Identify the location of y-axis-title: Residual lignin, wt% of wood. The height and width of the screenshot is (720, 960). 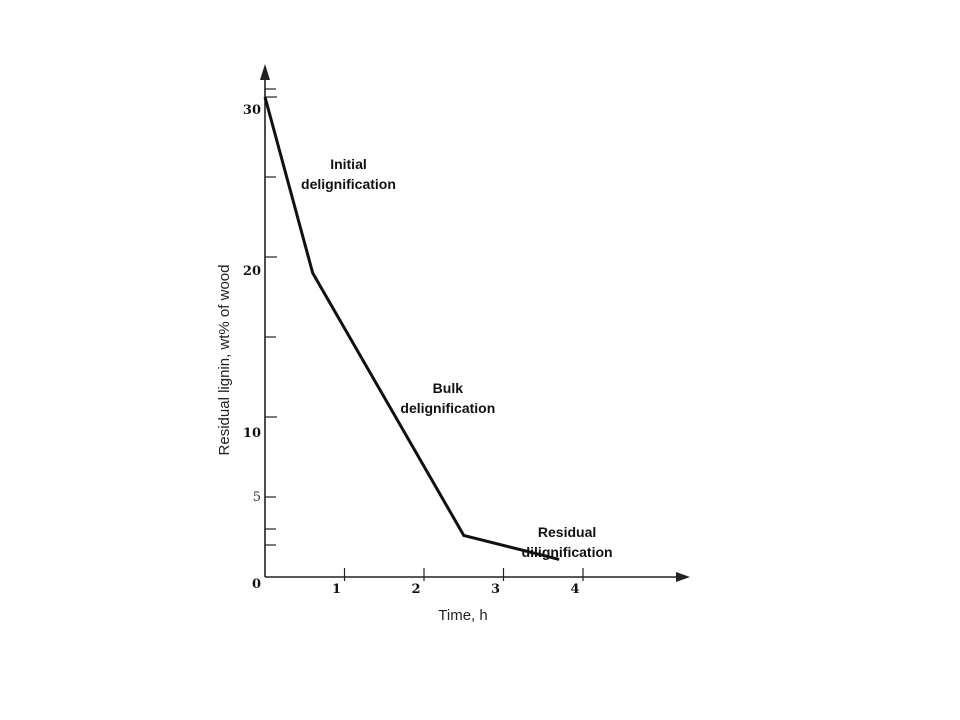
(224, 360).